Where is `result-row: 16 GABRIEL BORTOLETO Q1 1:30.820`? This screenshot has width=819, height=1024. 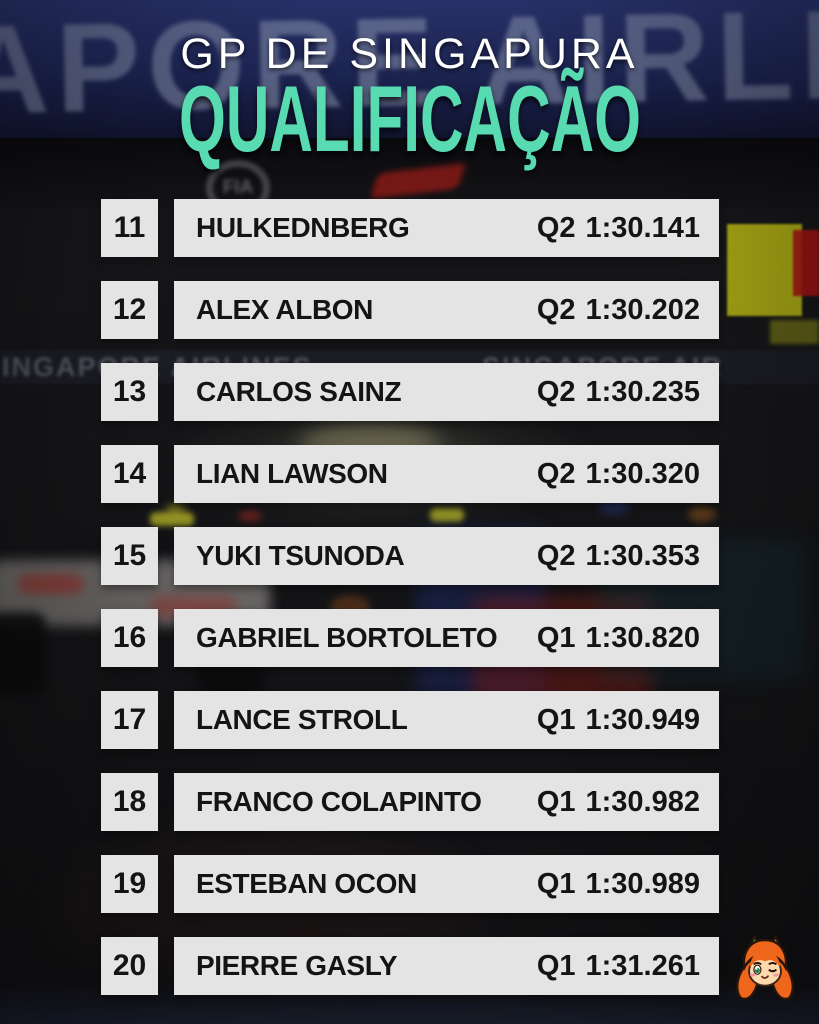
result-row: 16 GABRIEL BORTOLETO Q1 1:30.820 is located at coordinates (410, 638).